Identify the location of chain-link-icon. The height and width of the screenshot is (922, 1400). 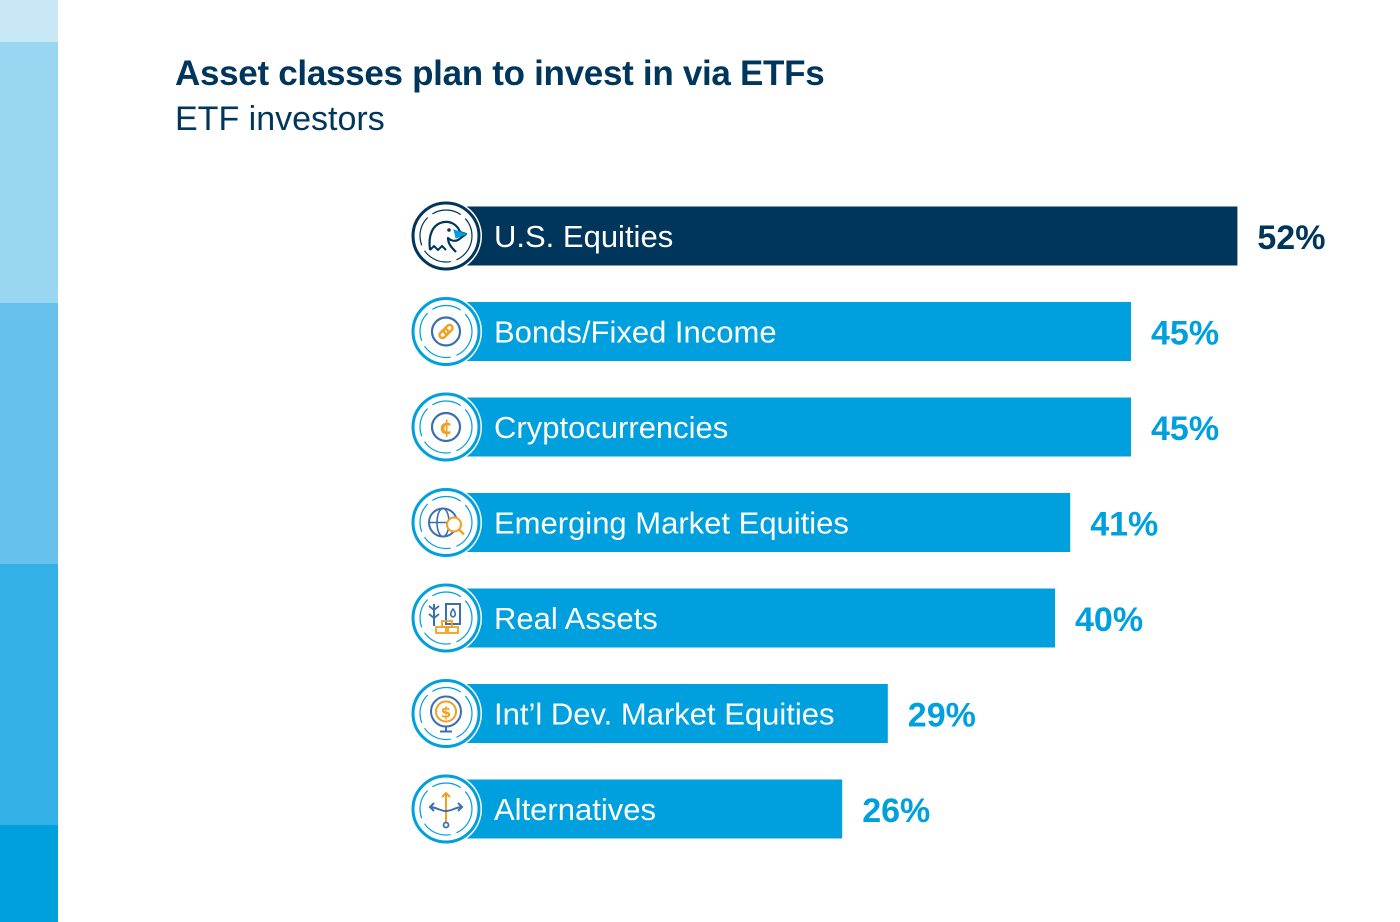
(446, 331).